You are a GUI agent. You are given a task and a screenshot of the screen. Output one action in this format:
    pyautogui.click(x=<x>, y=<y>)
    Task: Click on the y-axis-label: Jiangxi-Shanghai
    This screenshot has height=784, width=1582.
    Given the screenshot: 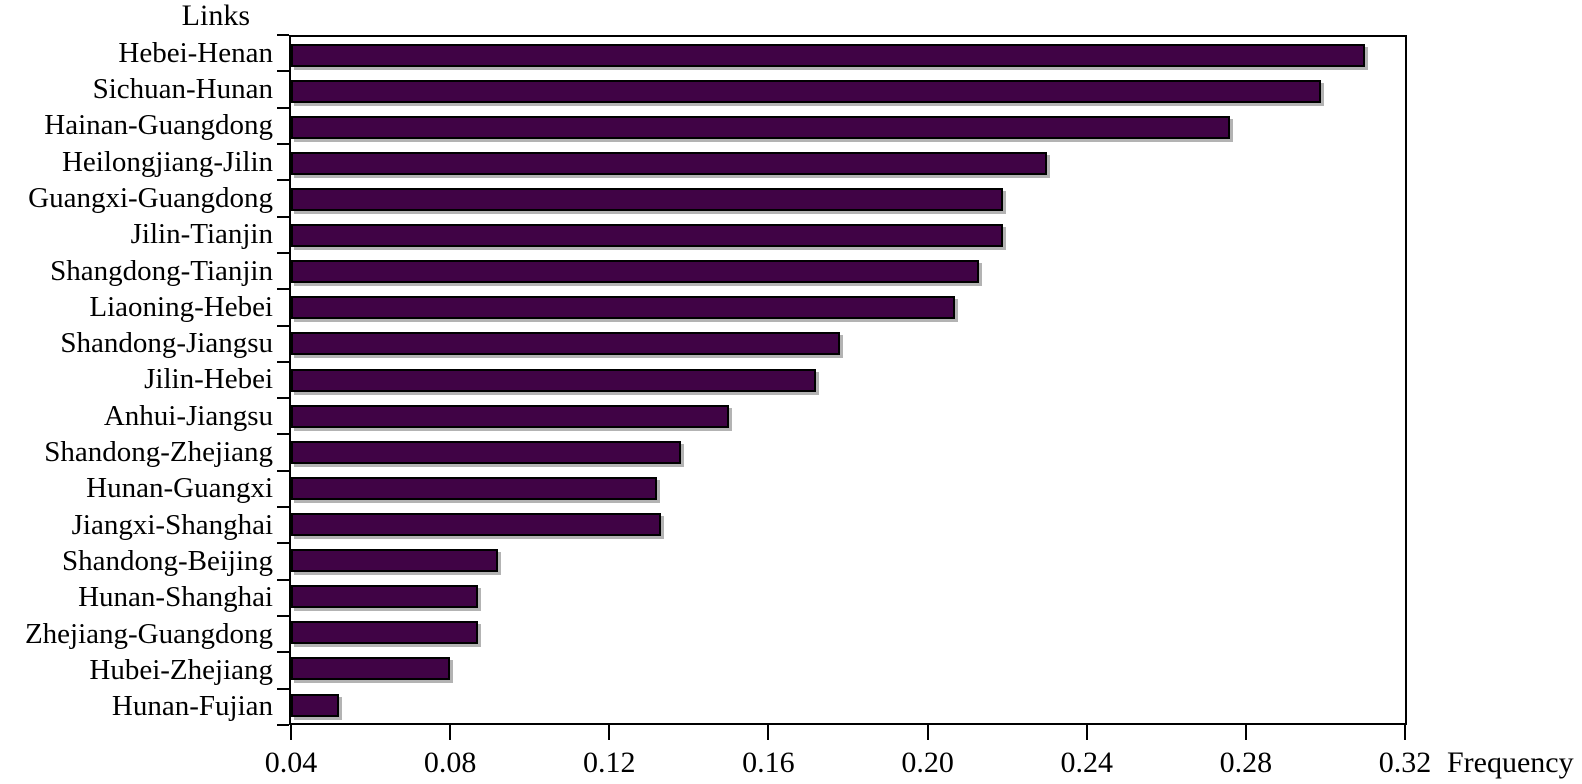 What is the action you would take?
    pyautogui.click(x=172, y=524)
    